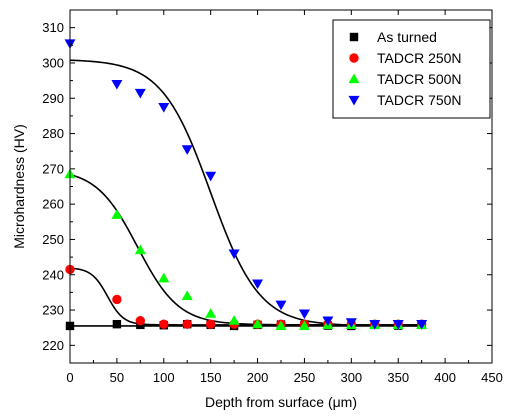 This screenshot has width=518, height=416. I want to click on x-axis-title: Depth from surface (μm), so click(281, 402).